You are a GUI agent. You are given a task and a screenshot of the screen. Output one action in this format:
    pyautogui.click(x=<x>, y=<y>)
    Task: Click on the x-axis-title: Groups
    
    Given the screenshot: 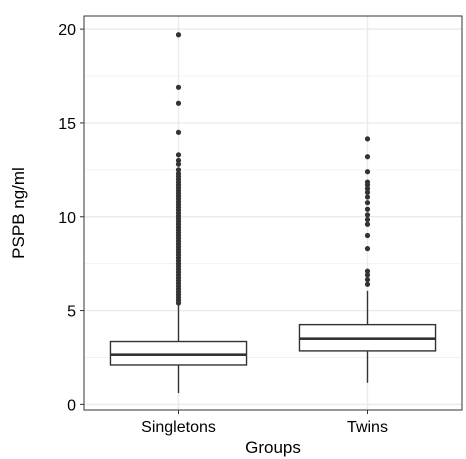 What is the action you would take?
    pyautogui.click(x=273, y=447)
    